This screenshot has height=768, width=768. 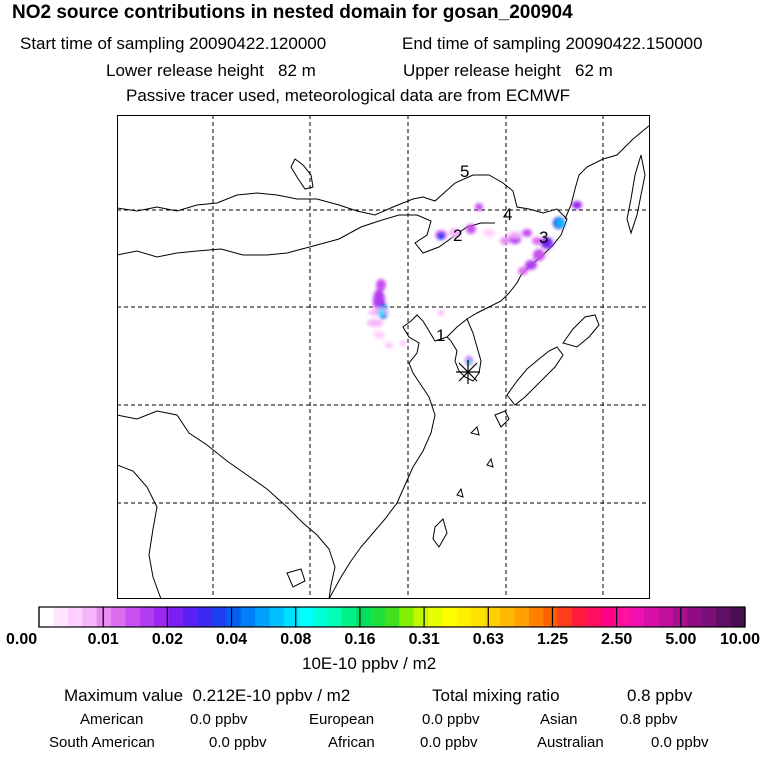 What do you see at coordinates (424, 639) in the screenshot?
I see `colorbar-tick-label: 0.31` at bounding box center [424, 639].